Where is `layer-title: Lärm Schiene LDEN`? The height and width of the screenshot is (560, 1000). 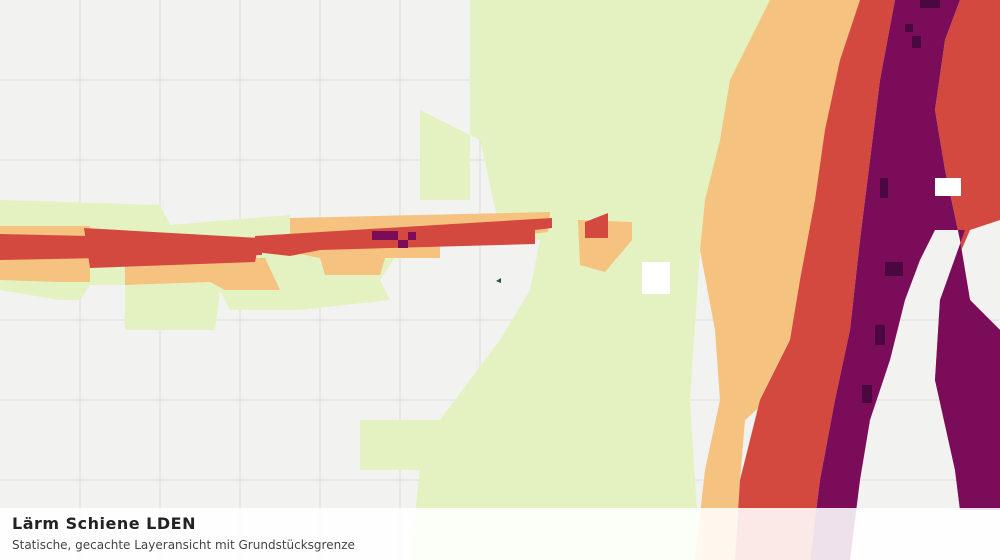
layer-title: Lärm Schiene LDEN is located at coordinates (104, 523).